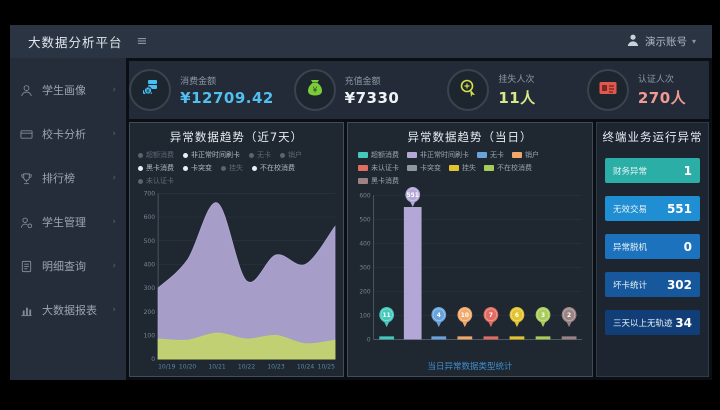 The image size is (720, 410). What do you see at coordinates (652, 208) in the screenshot?
I see `stat-row: 无效交易 551` at bounding box center [652, 208].